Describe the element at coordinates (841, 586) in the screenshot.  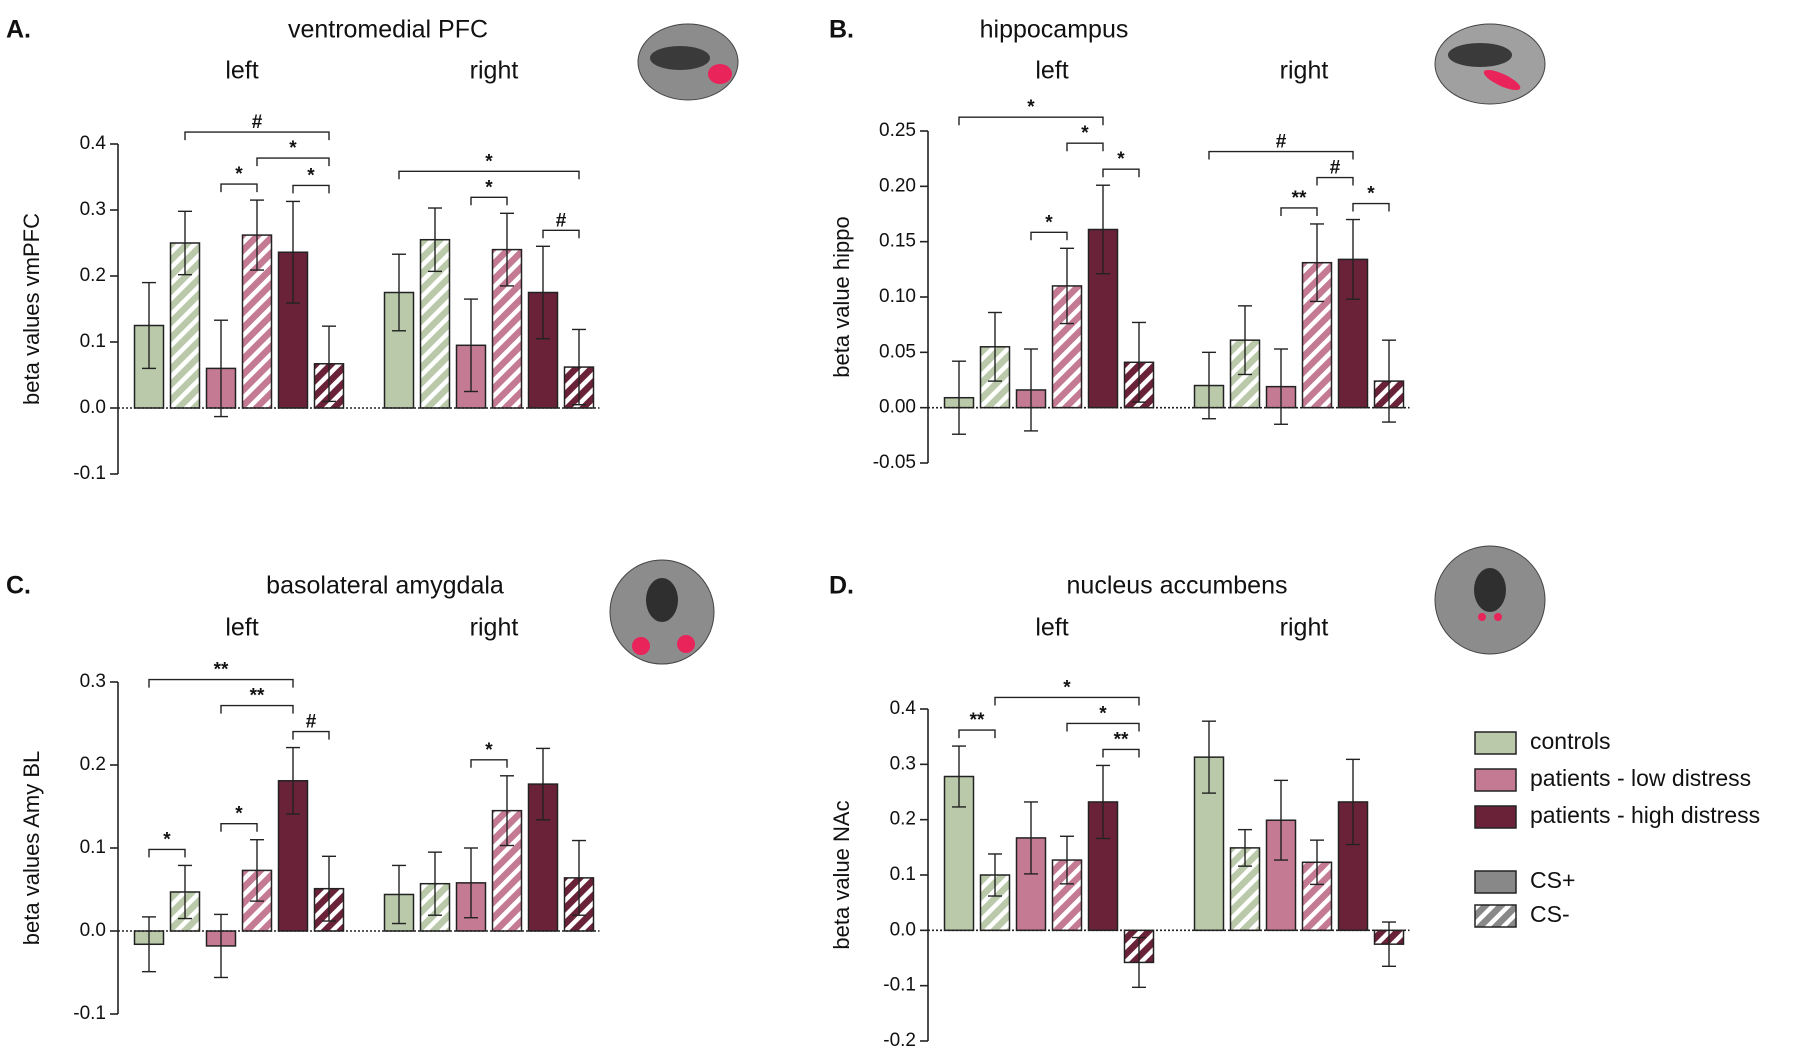
I see `panel-letter: D.` at that location.